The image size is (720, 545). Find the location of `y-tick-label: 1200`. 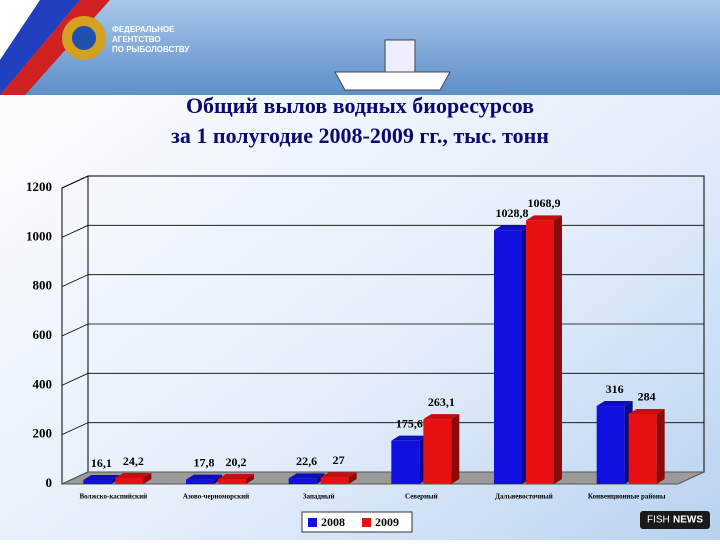

y-tick-label: 1200 is located at coordinates (39, 186).